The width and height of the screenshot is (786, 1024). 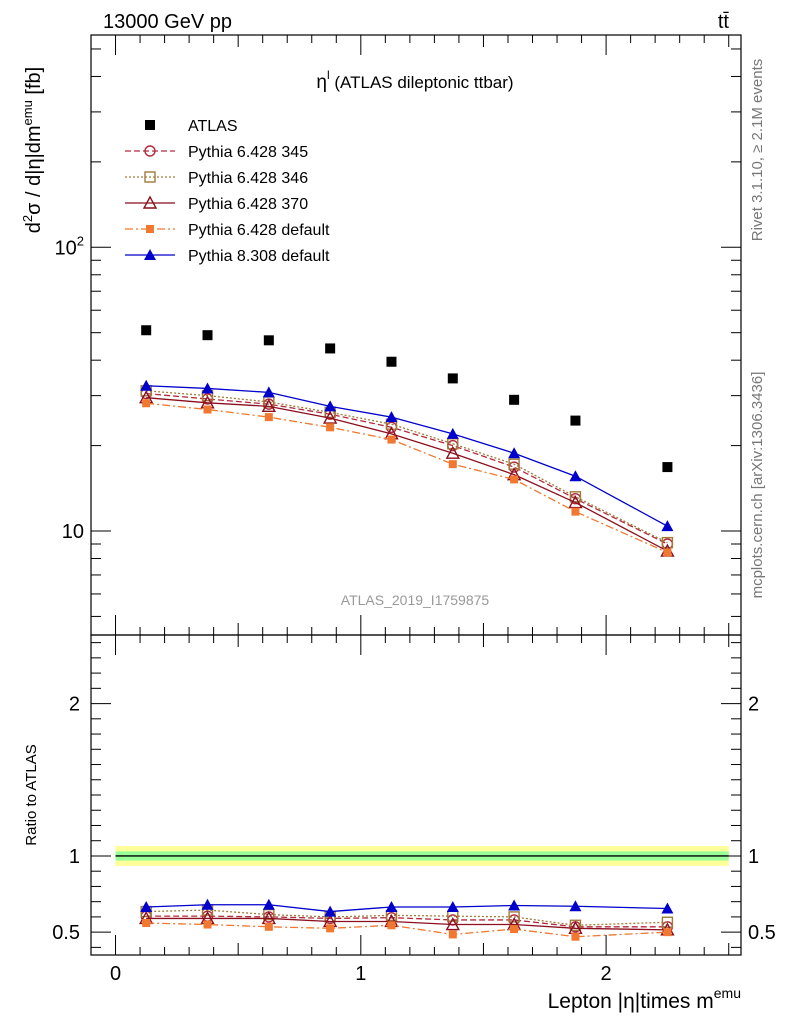 What do you see at coordinates (727, 993) in the screenshot?
I see `x-axis-label-sup: emu` at bounding box center [727, 993].